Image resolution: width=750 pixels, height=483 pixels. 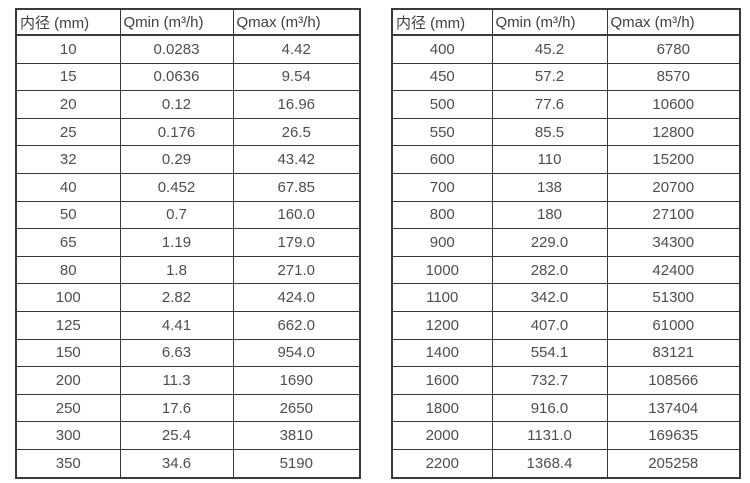 I want to click on table-row: 1100 342.0 51300, so click(x=566, y=297).